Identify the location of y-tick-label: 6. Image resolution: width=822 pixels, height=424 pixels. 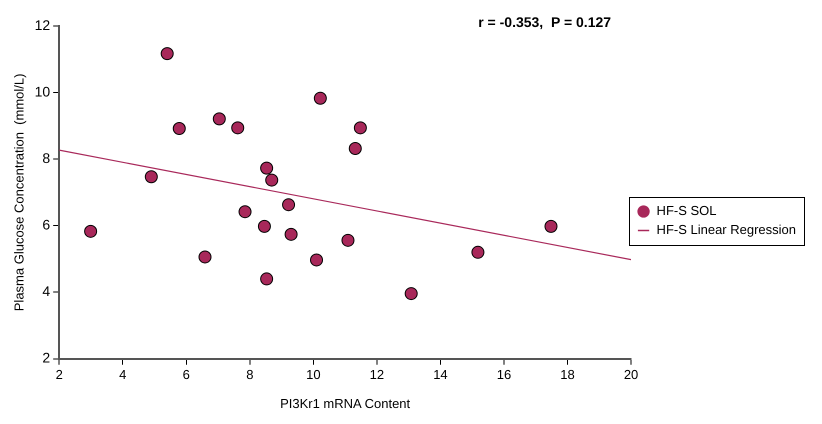
(46, 224).